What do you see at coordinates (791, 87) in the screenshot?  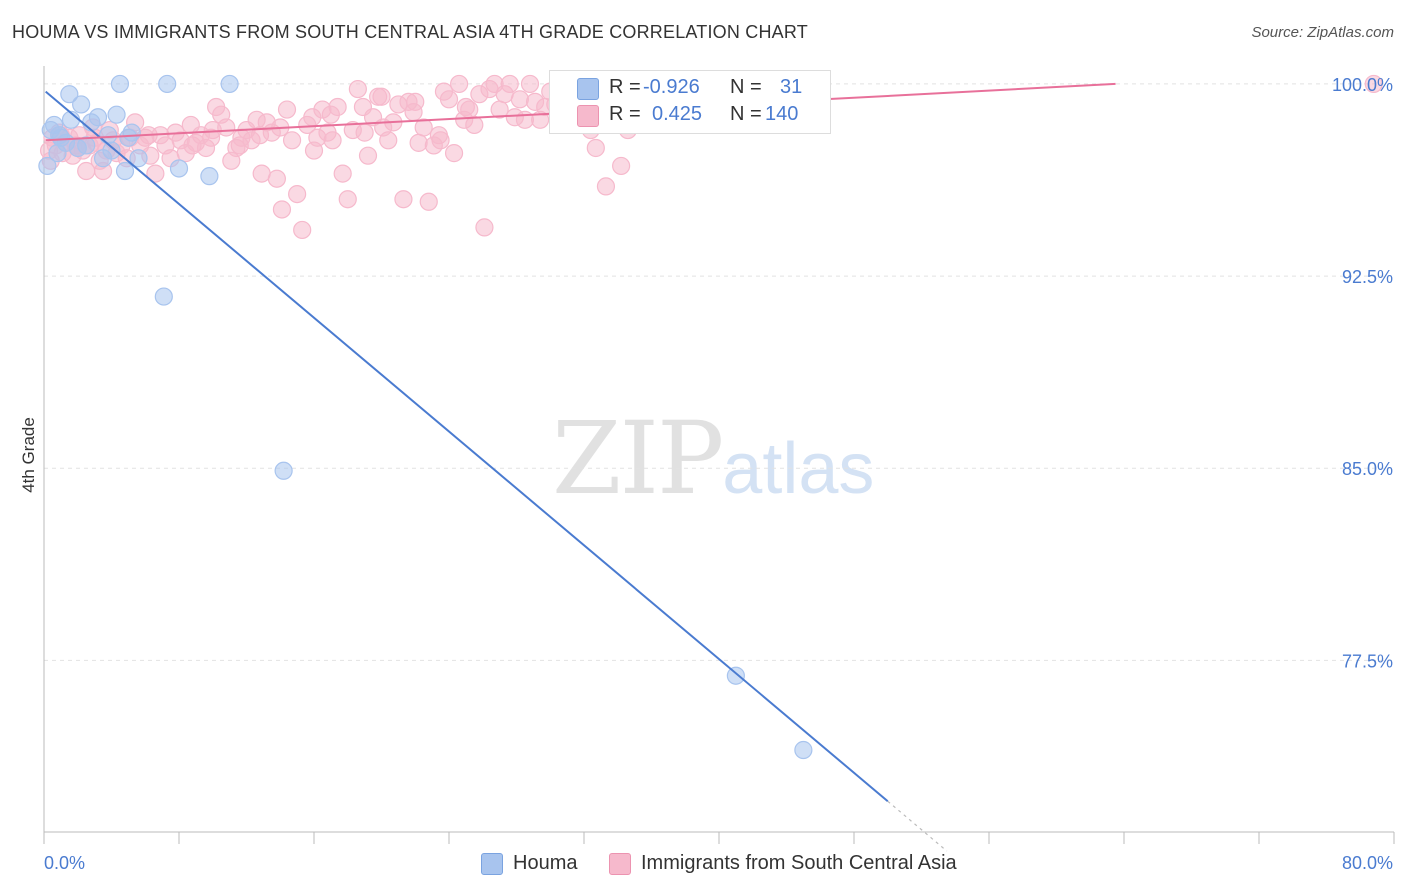 I see `n-value: 31` at bounding box center [791, 87].